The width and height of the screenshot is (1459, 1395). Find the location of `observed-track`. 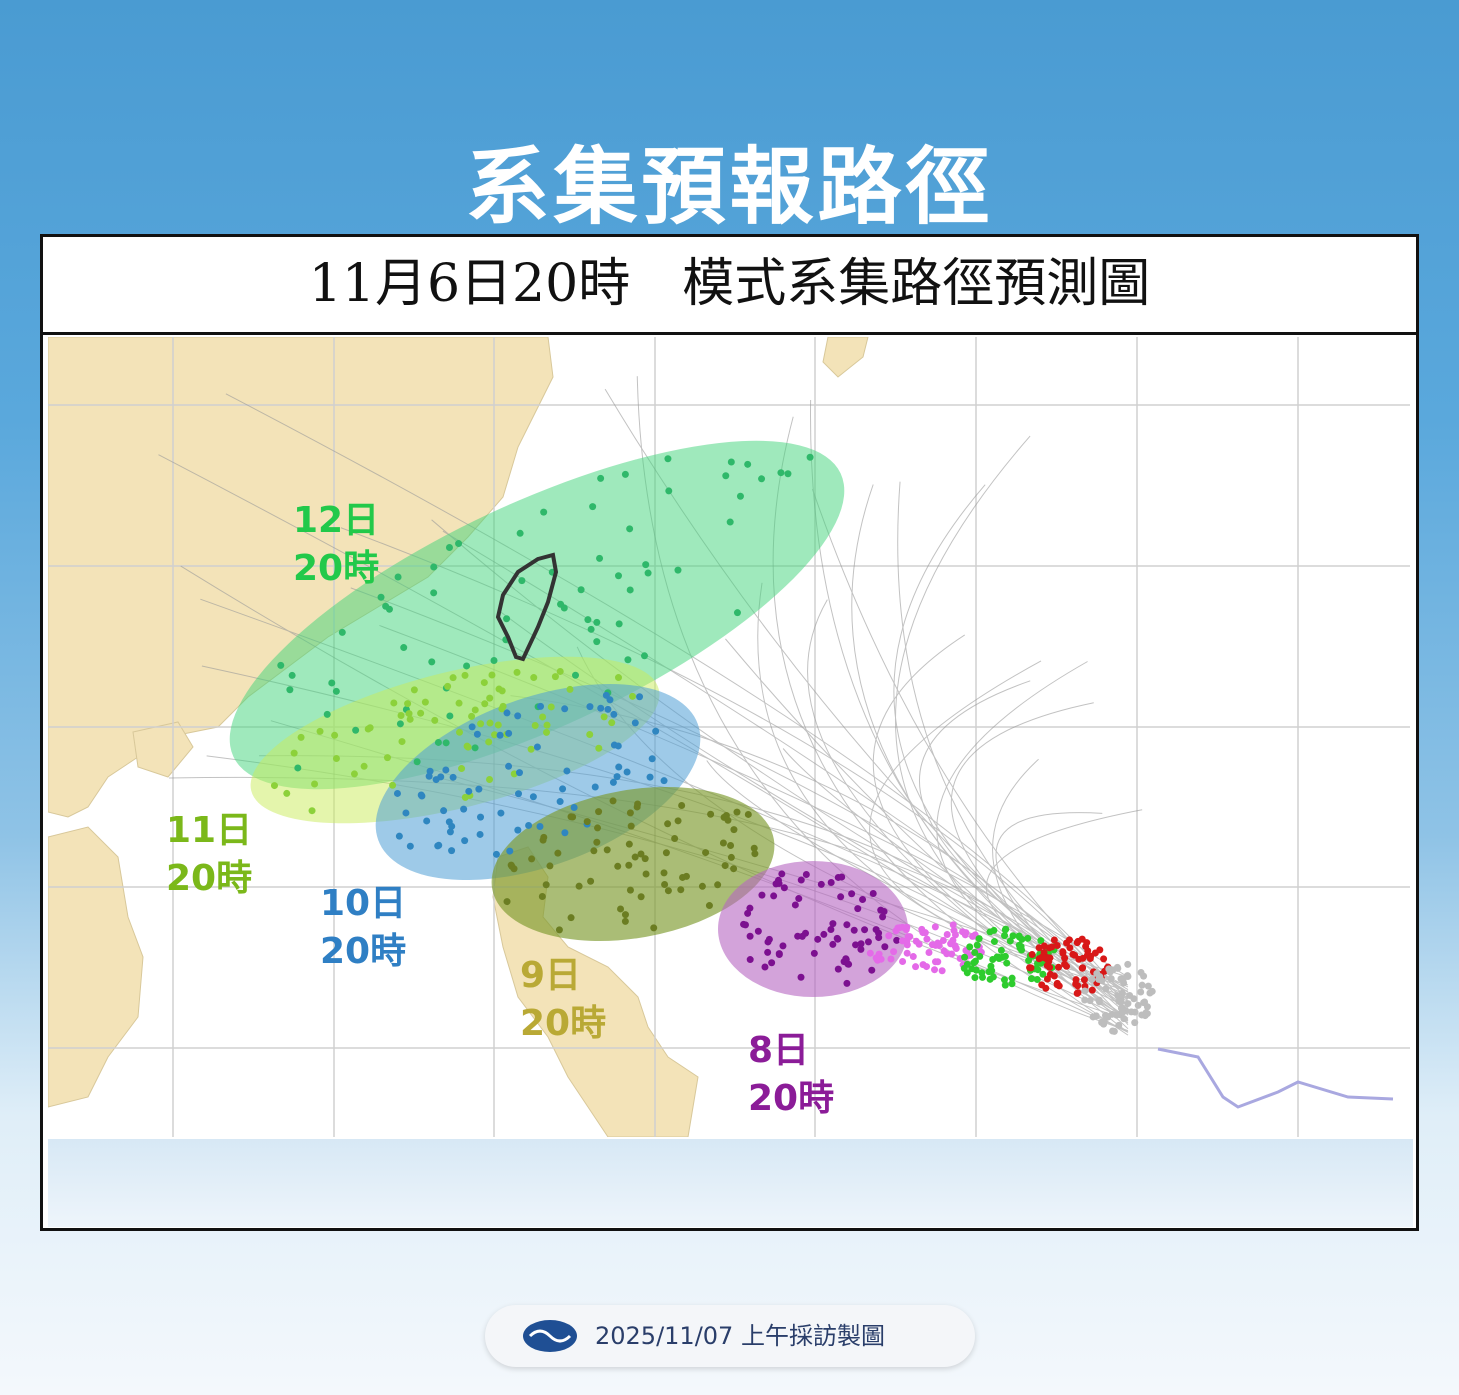

observed-track is located at coordinates (1275, 1078).